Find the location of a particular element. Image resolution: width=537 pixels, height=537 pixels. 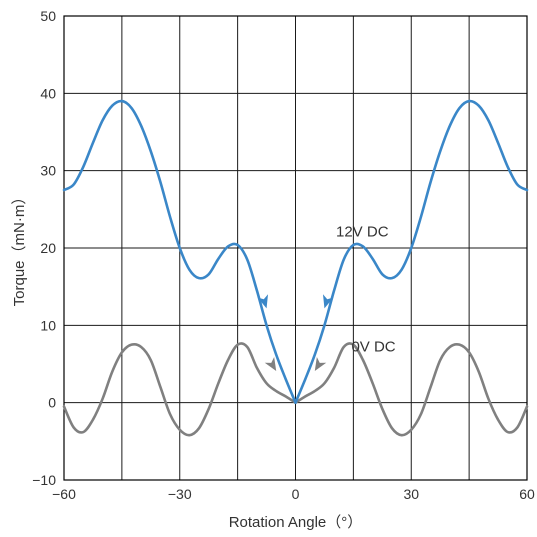

arrowhead-0v-dc-right-side is located at coordinates (320, 364).